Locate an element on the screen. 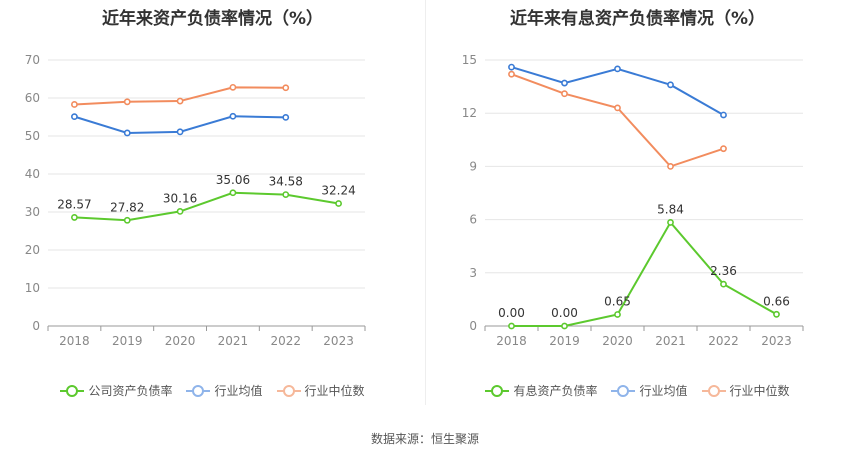  left-chart-y-tick-label: 40 is located at coordinates (32, 174).